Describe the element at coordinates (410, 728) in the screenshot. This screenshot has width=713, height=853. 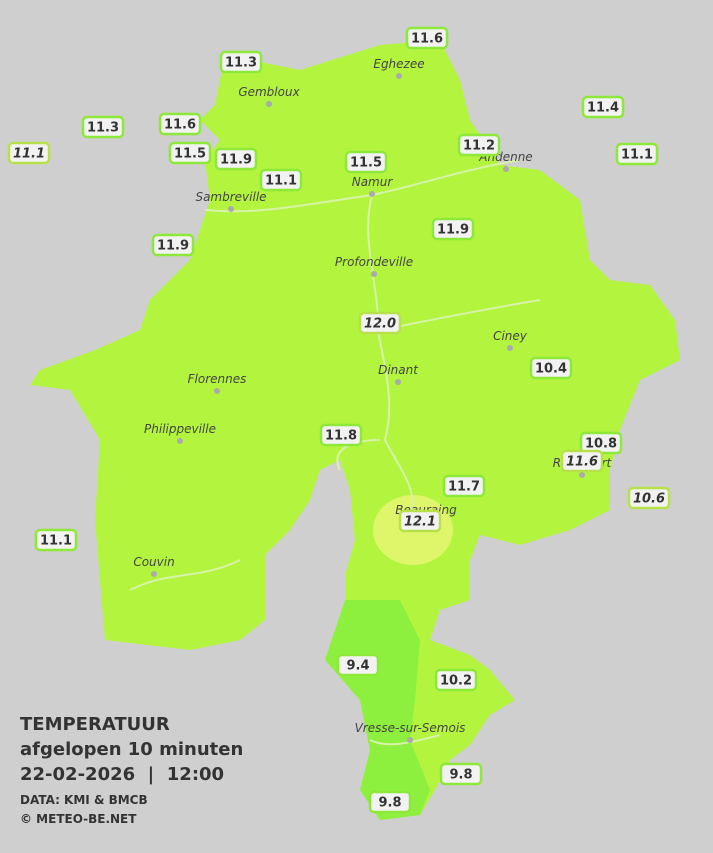
I see `city-label: Vresse-sur-Semois` at that location.